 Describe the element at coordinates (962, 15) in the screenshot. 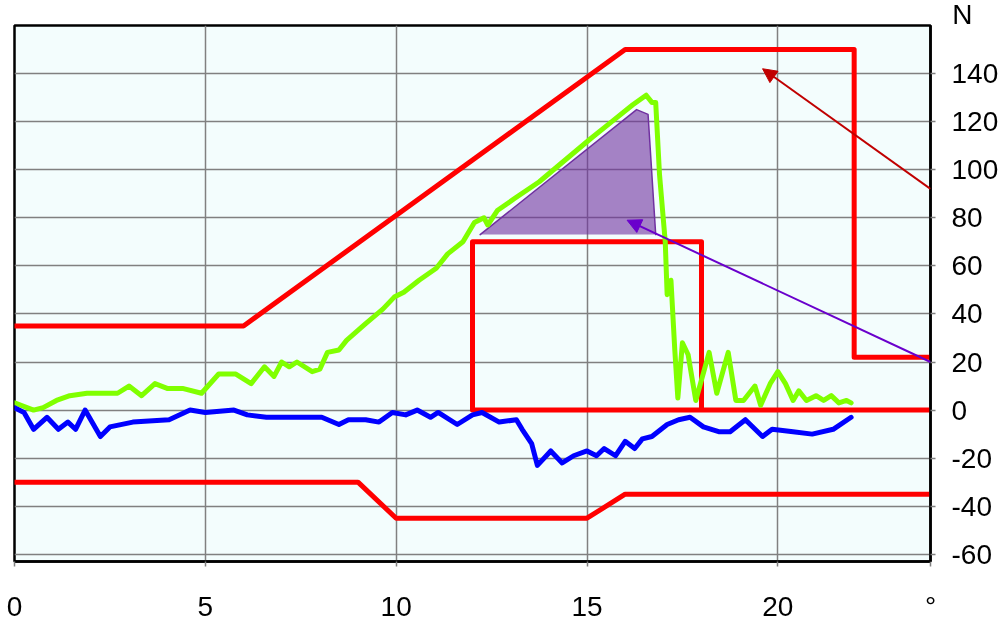

I see `y-axis-title: N` at that location.